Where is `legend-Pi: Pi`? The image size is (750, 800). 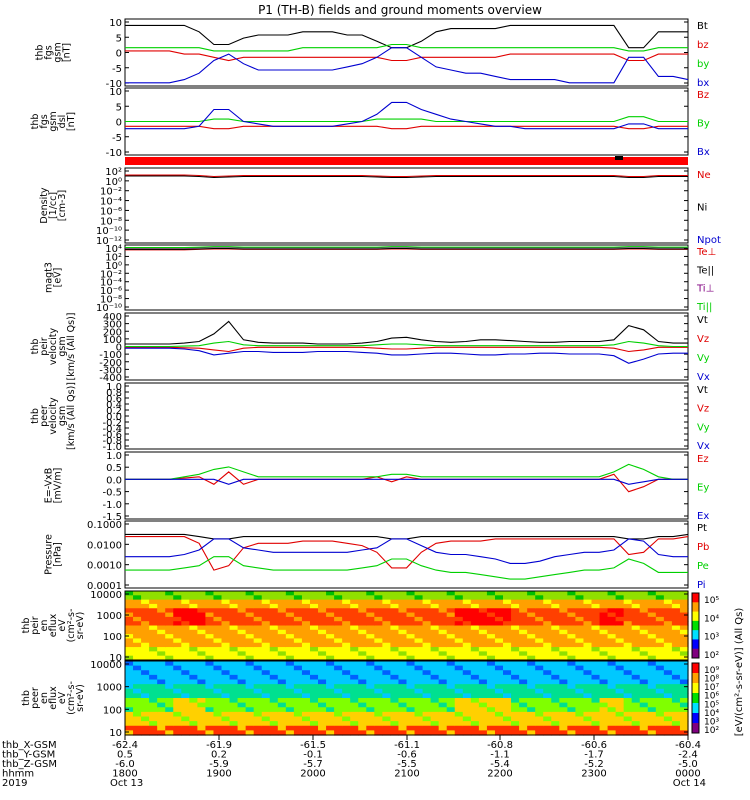
legend-Pi: Pi is located at coordinates (701, 585).